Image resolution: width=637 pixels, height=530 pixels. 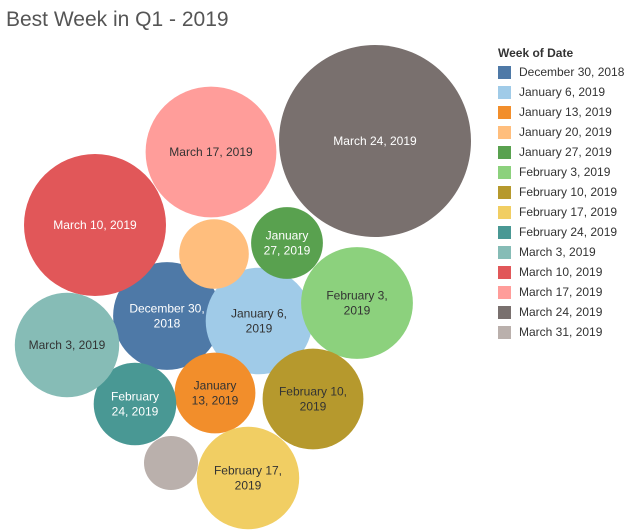 I want to click on legend-item: February 10, 2019, so click(x=567, y=192).